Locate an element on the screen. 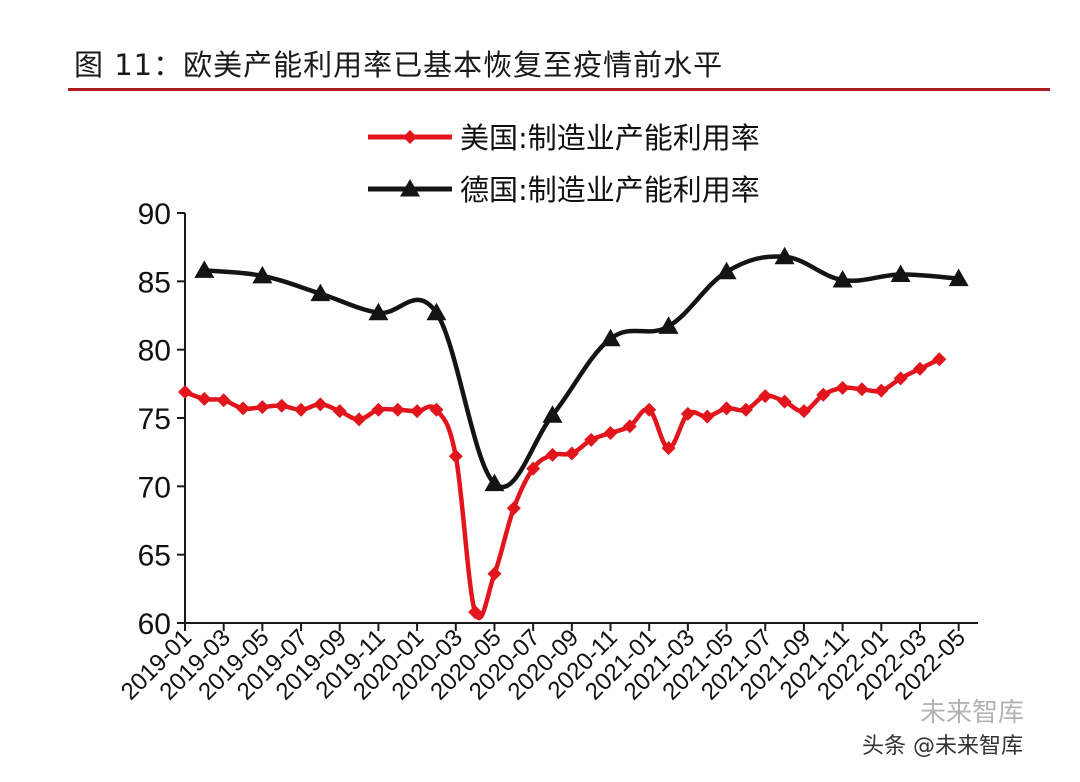  legend-item-de: 德国:制造业产能利用率 is located at coordinates (564, 190).